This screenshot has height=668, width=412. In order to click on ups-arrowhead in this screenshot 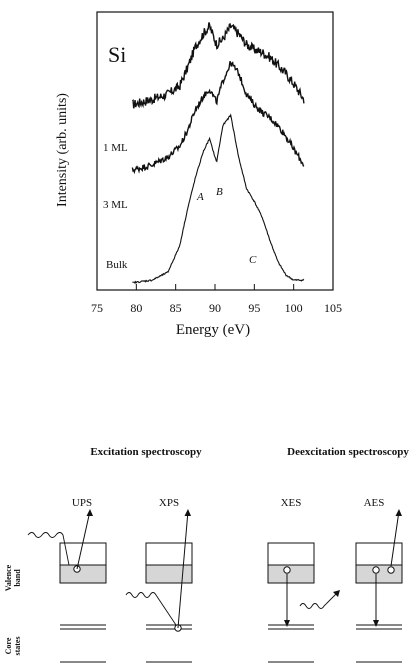, I will do `click(89, 512)`.